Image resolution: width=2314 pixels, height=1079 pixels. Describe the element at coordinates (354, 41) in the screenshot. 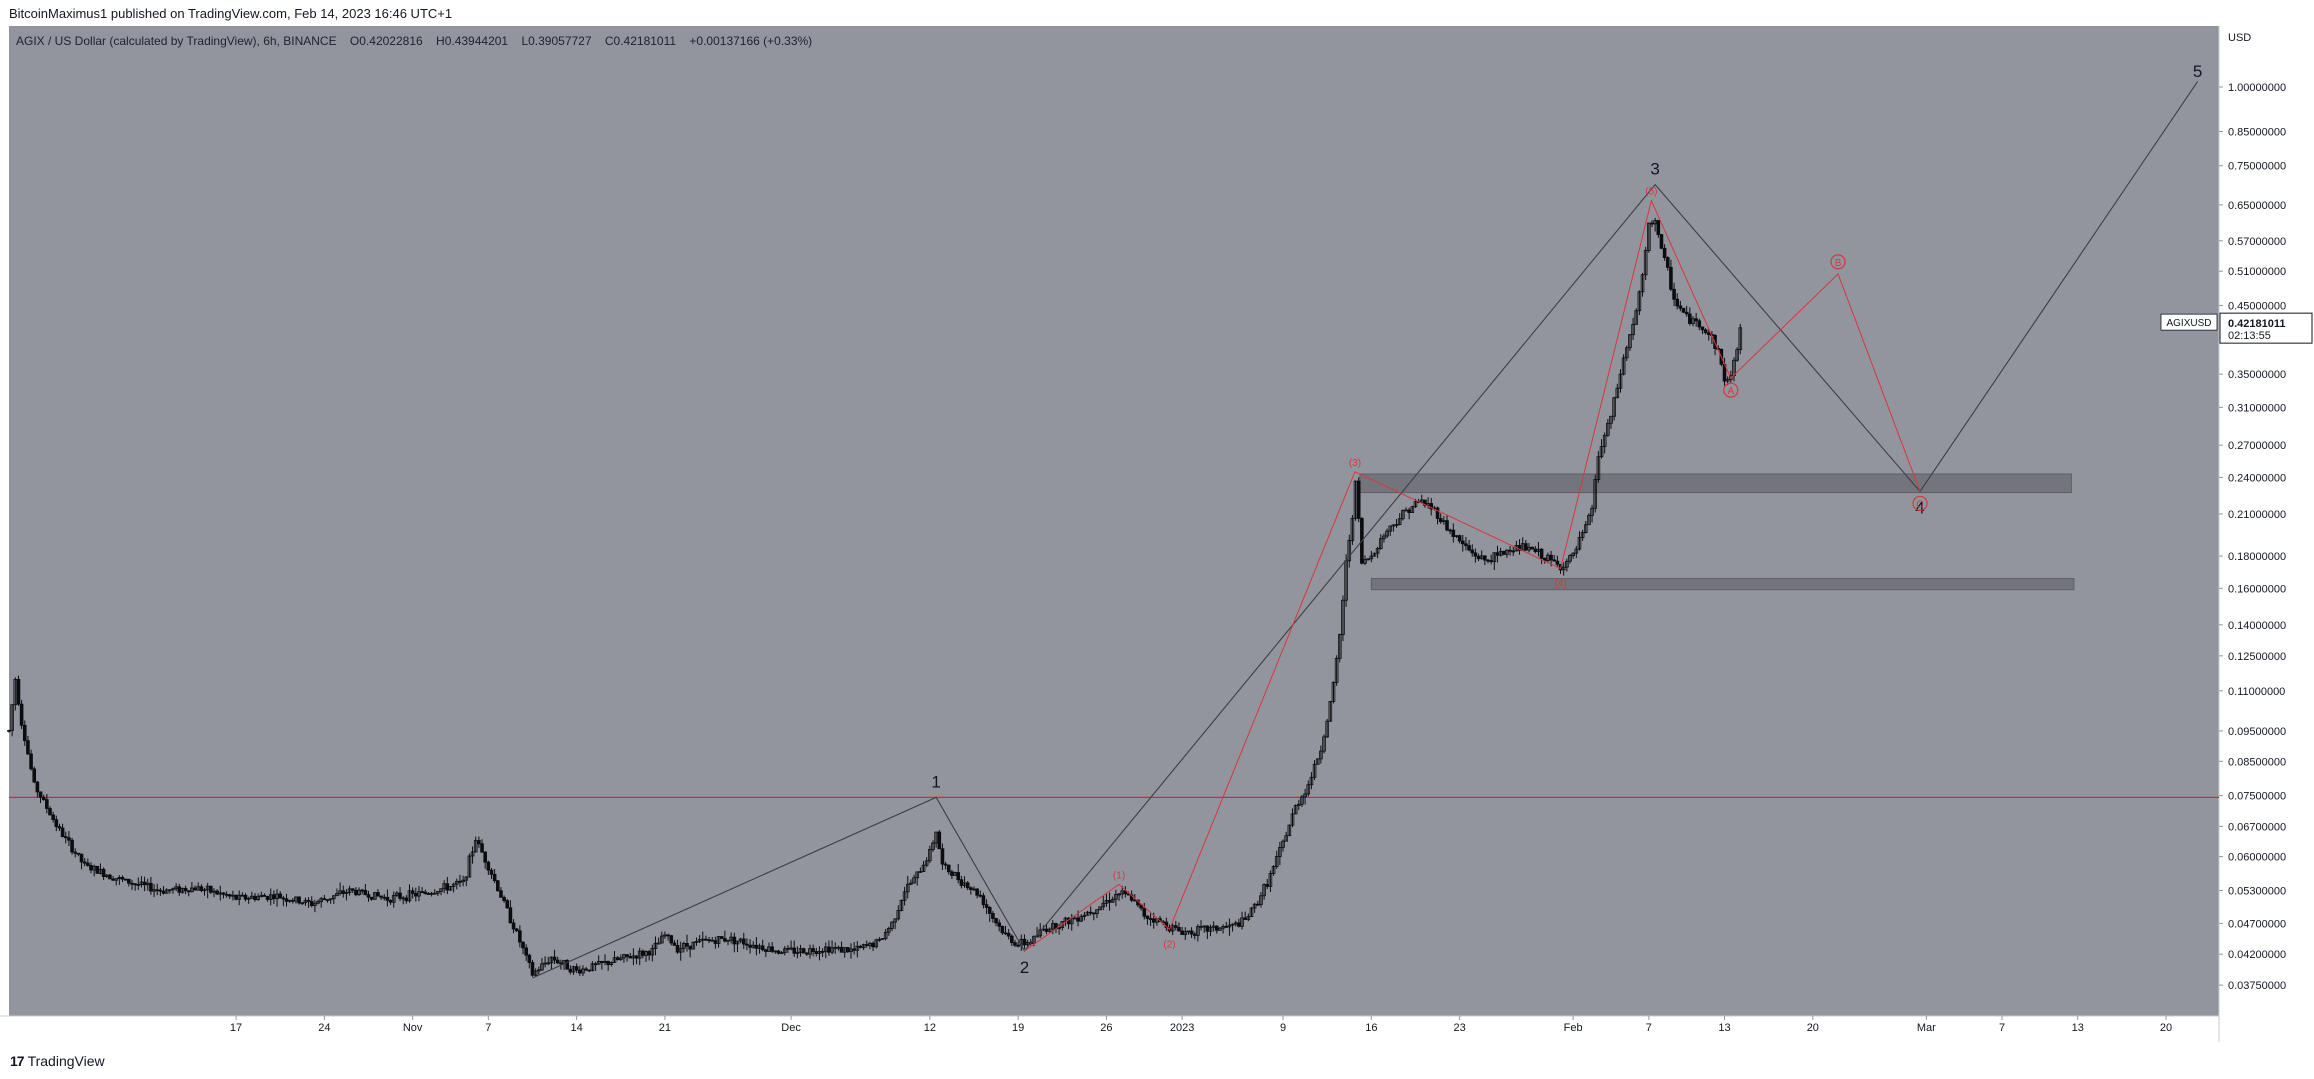

I see `open-label: O` at that location.